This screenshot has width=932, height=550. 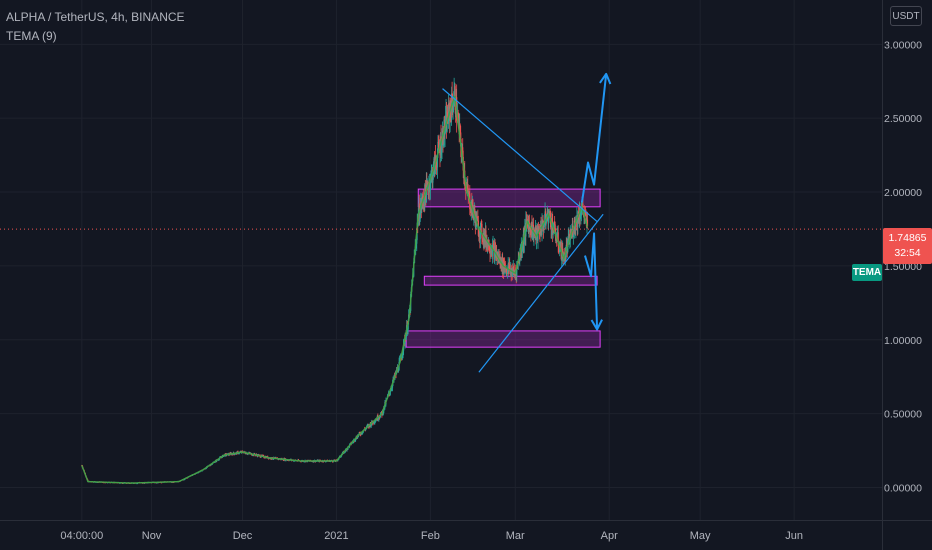 What do you see at coordinates (903, 415) in the screenshot?
I see `y-tick-label: 0.50000` at bounding box center [903, 415].